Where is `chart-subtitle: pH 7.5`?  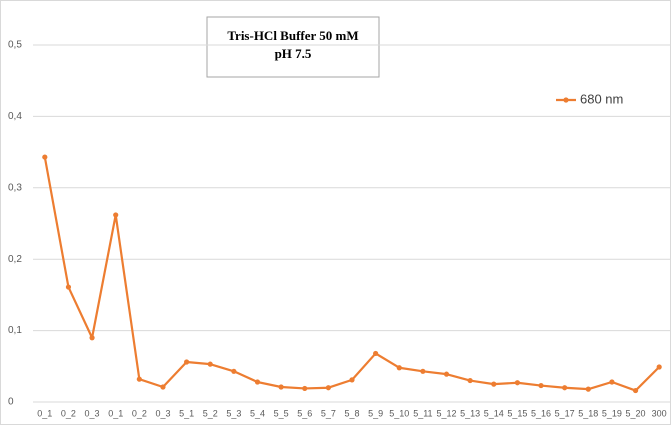 chart-subtitle: pH 7.5 is located at coordinates (293, 53).